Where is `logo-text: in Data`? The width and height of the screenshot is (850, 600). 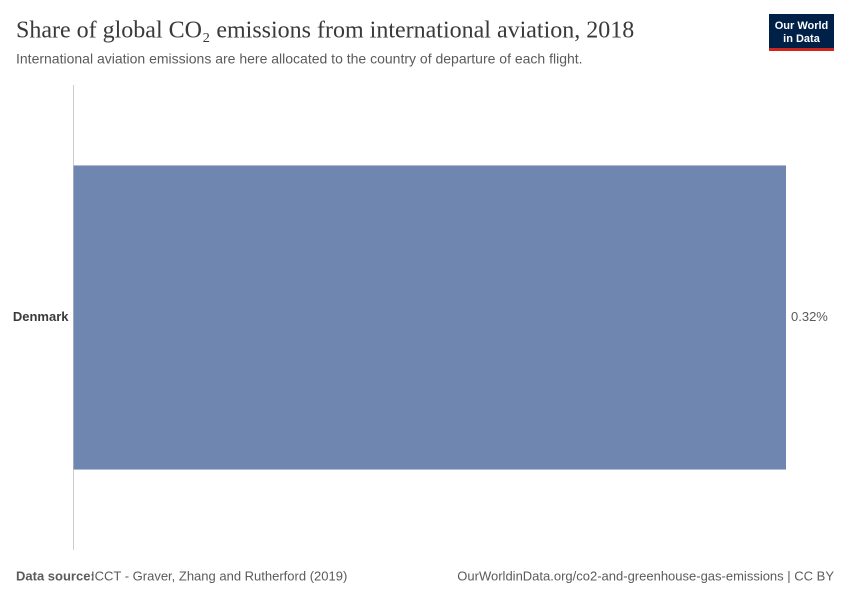 logo-text: in Data is located at coordinates (802, 39).